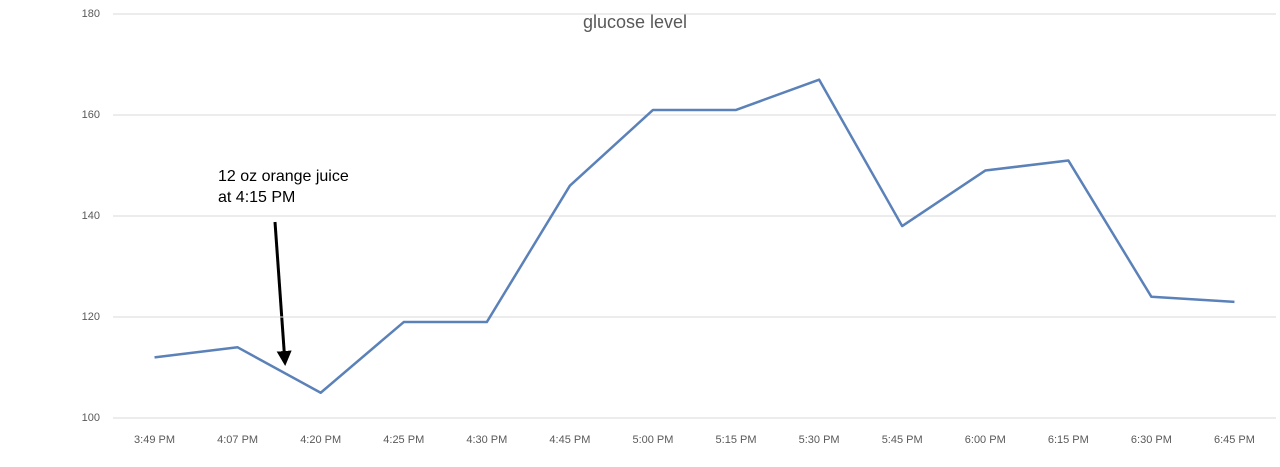 Image resolution: width=1280 pixels, height=467 pixels. What do you see at coordinates (91, 115) in the screenshot?
I see `y-tick-label: 160` at bounding box center [91, 115].